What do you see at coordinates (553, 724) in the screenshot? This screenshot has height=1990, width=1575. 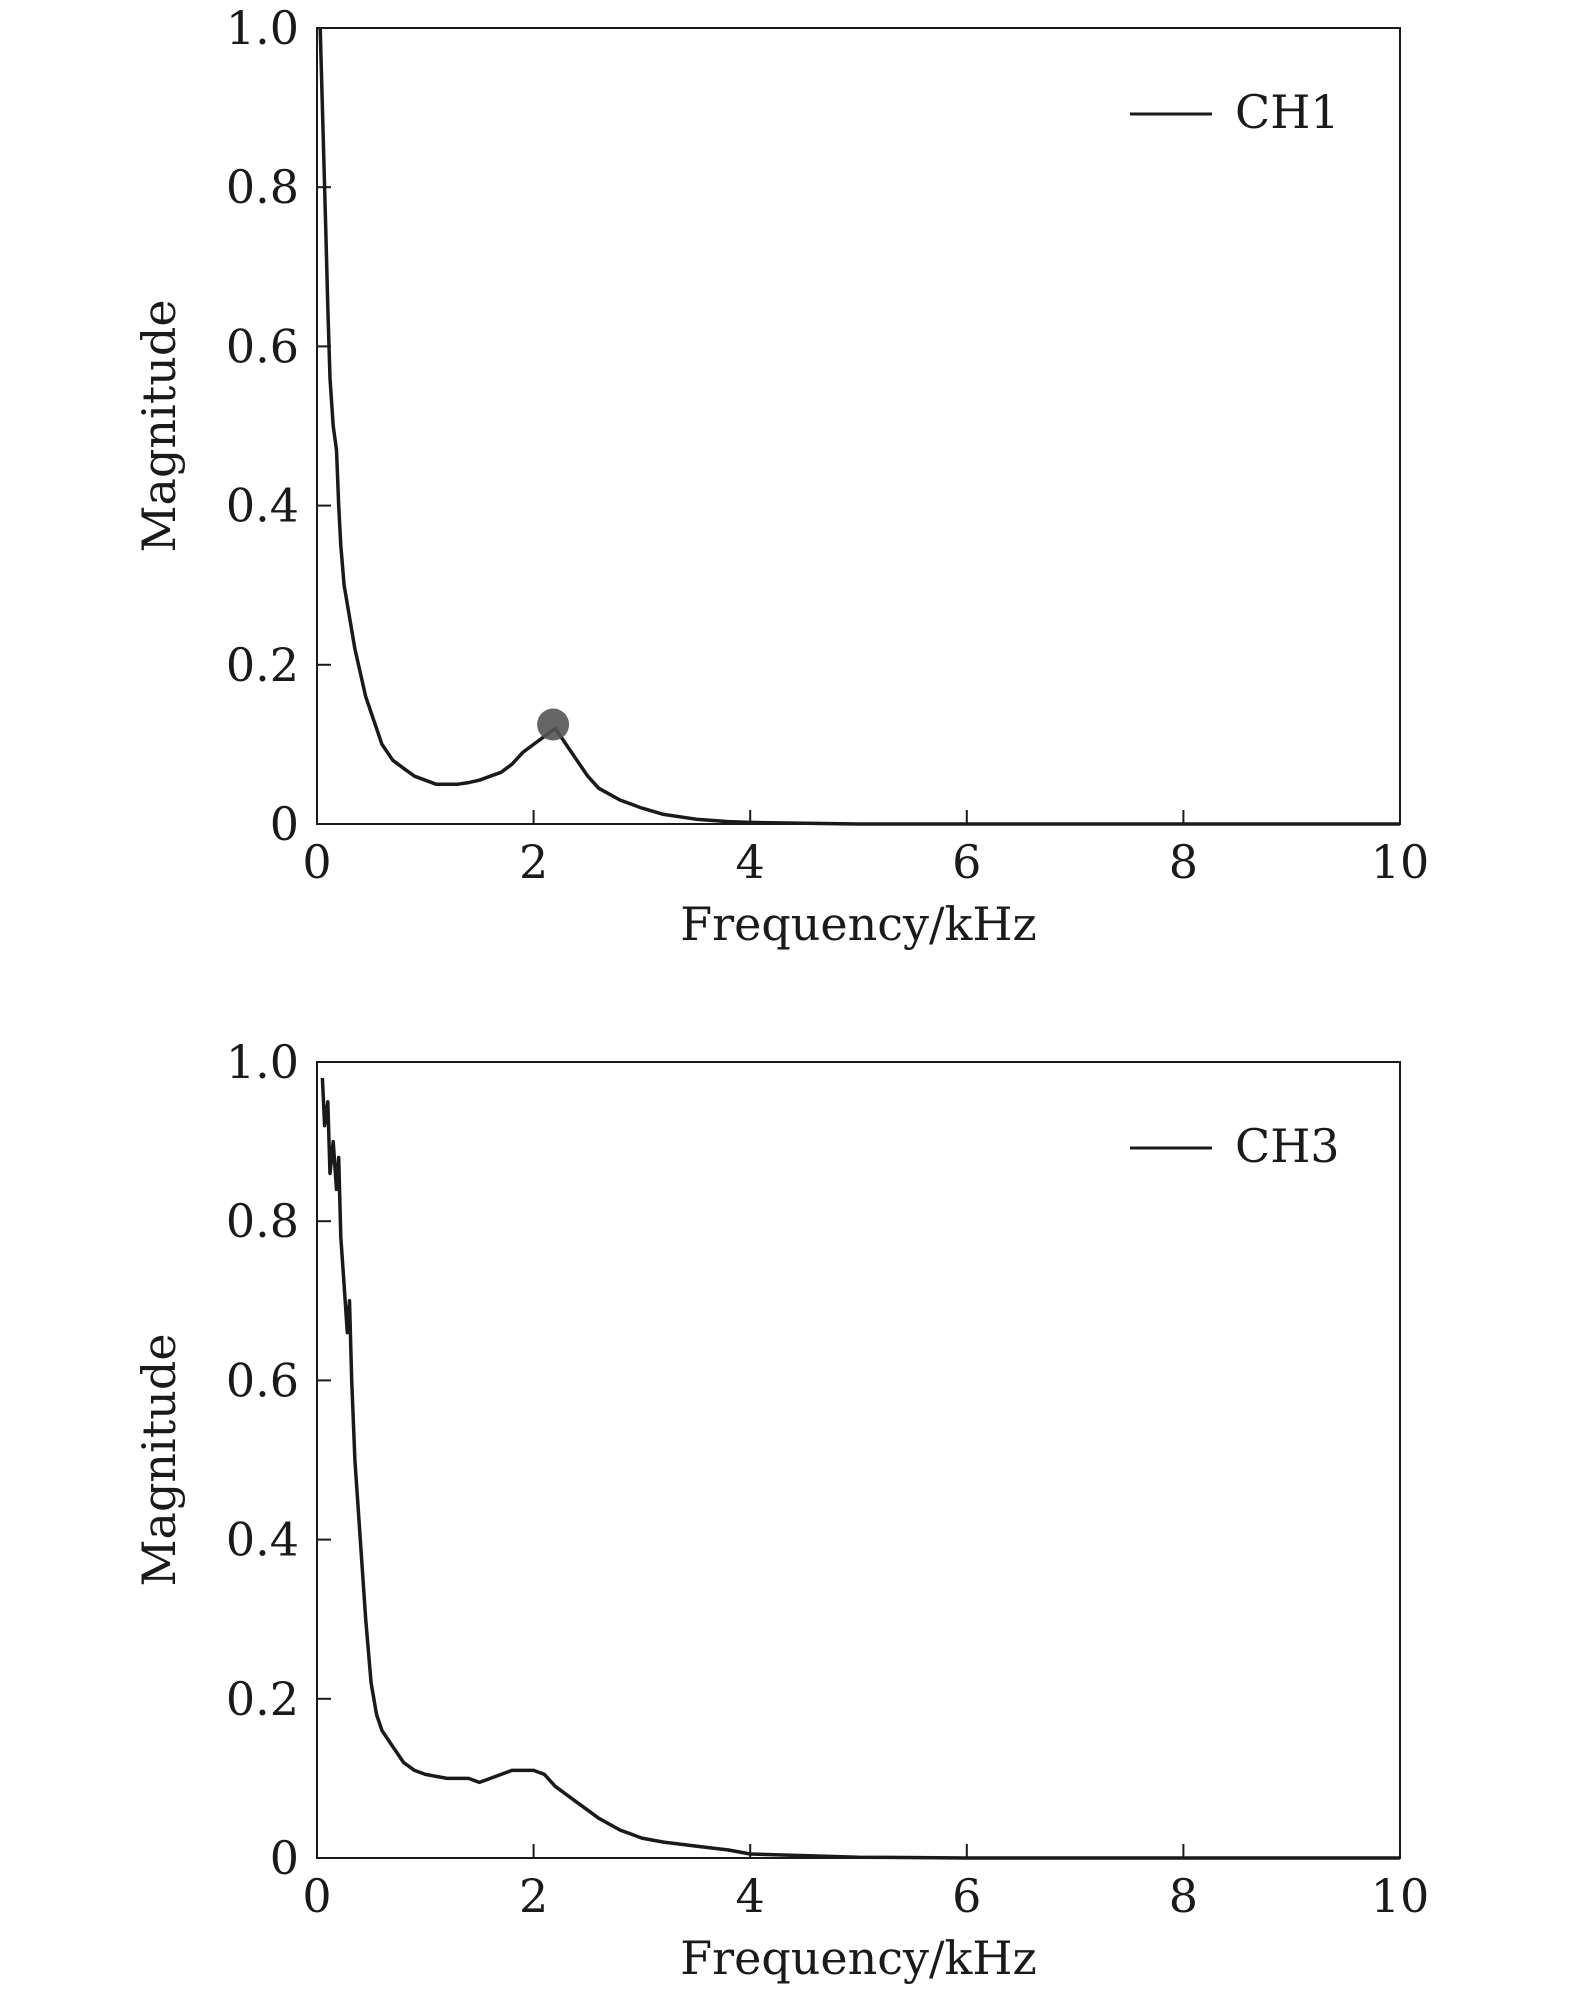 I see `peak-marker` at bounding box center [553, 724].